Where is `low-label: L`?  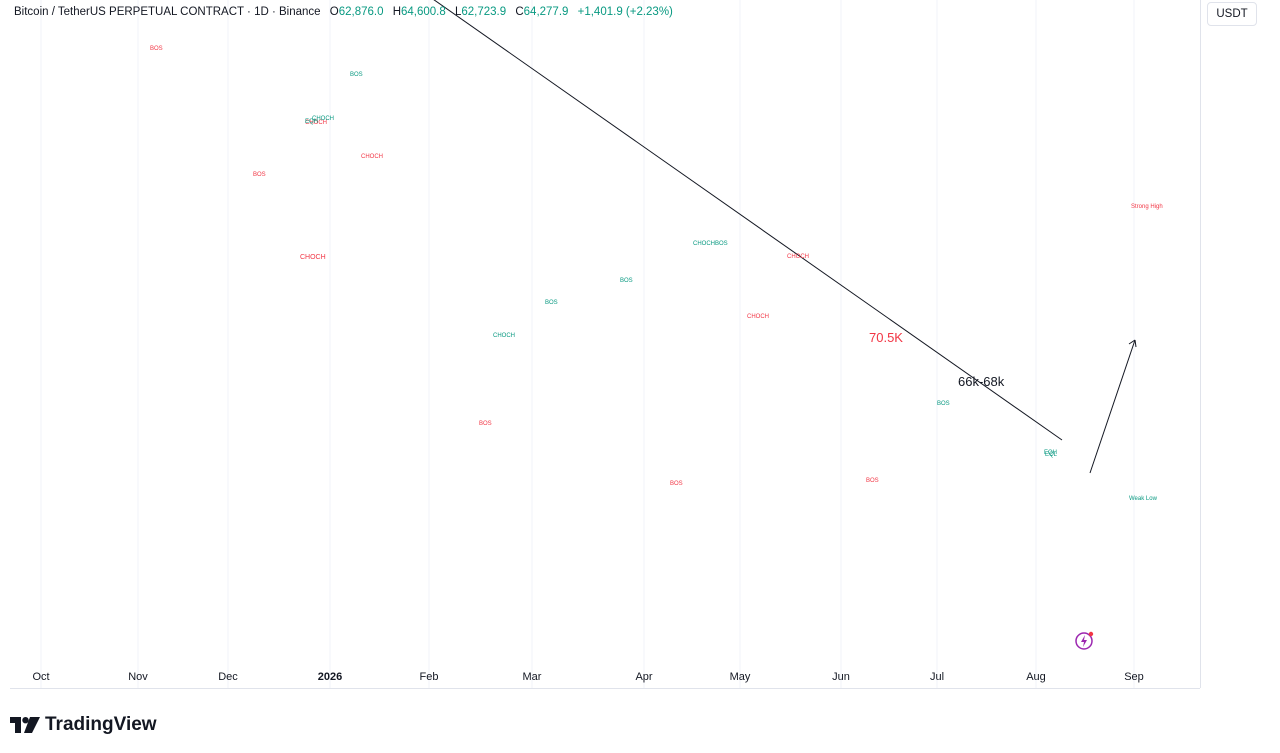
low-label: L is located at coordinates (458, 12).